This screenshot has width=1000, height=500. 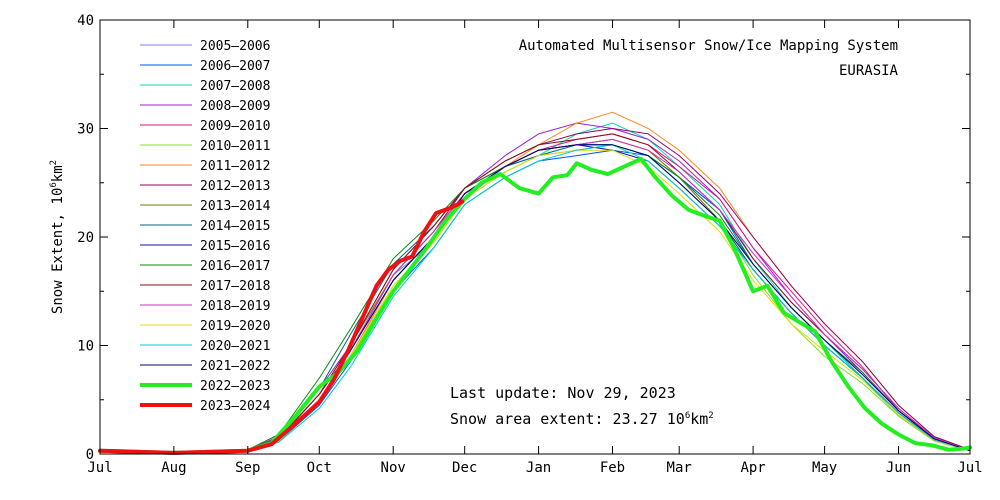 I want to click on y-axis-title: Snow Extent, 106km2, so click(x=57, y=237).